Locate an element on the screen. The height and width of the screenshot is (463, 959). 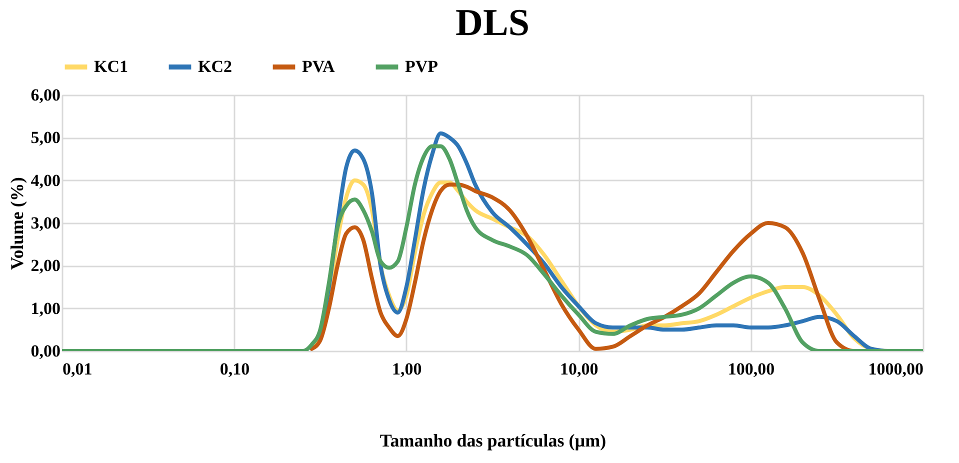
x-tick-label: 1,00 is located at coordinates (407, 369).